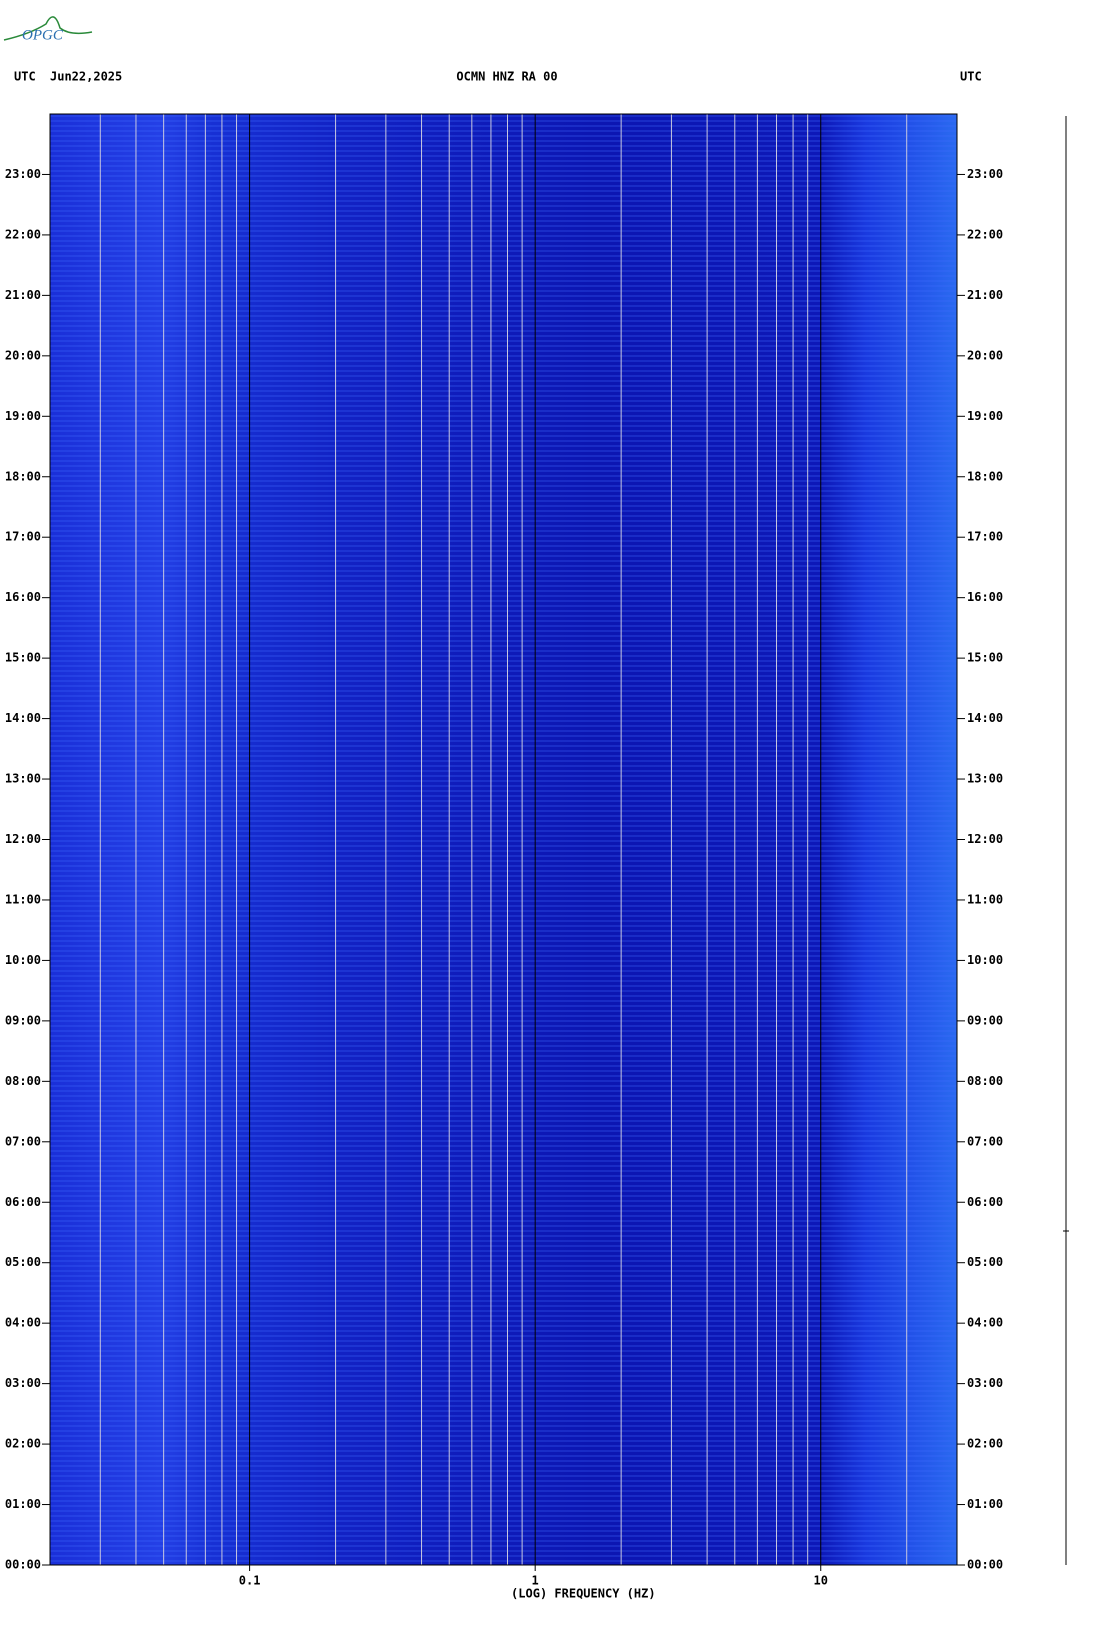 The height and width of the screenshot is (1634, 1102). I want to click on logo-curve, so click(48, 28).